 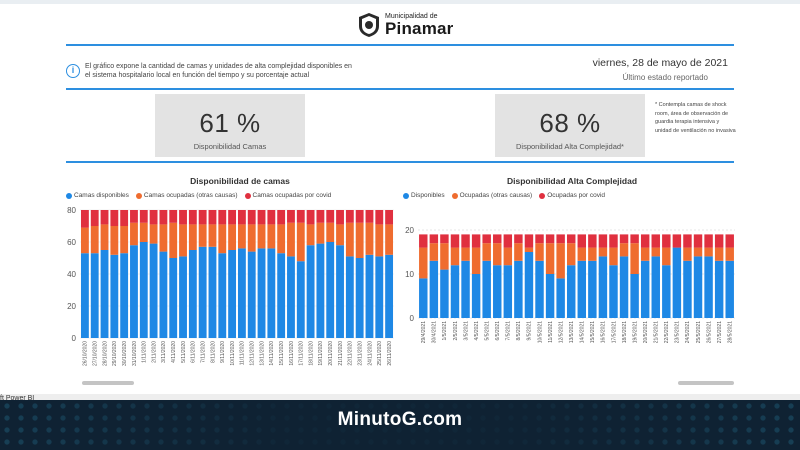 I want to click on x-tick-label: 11/5/2021, so click(x=551, y=332).